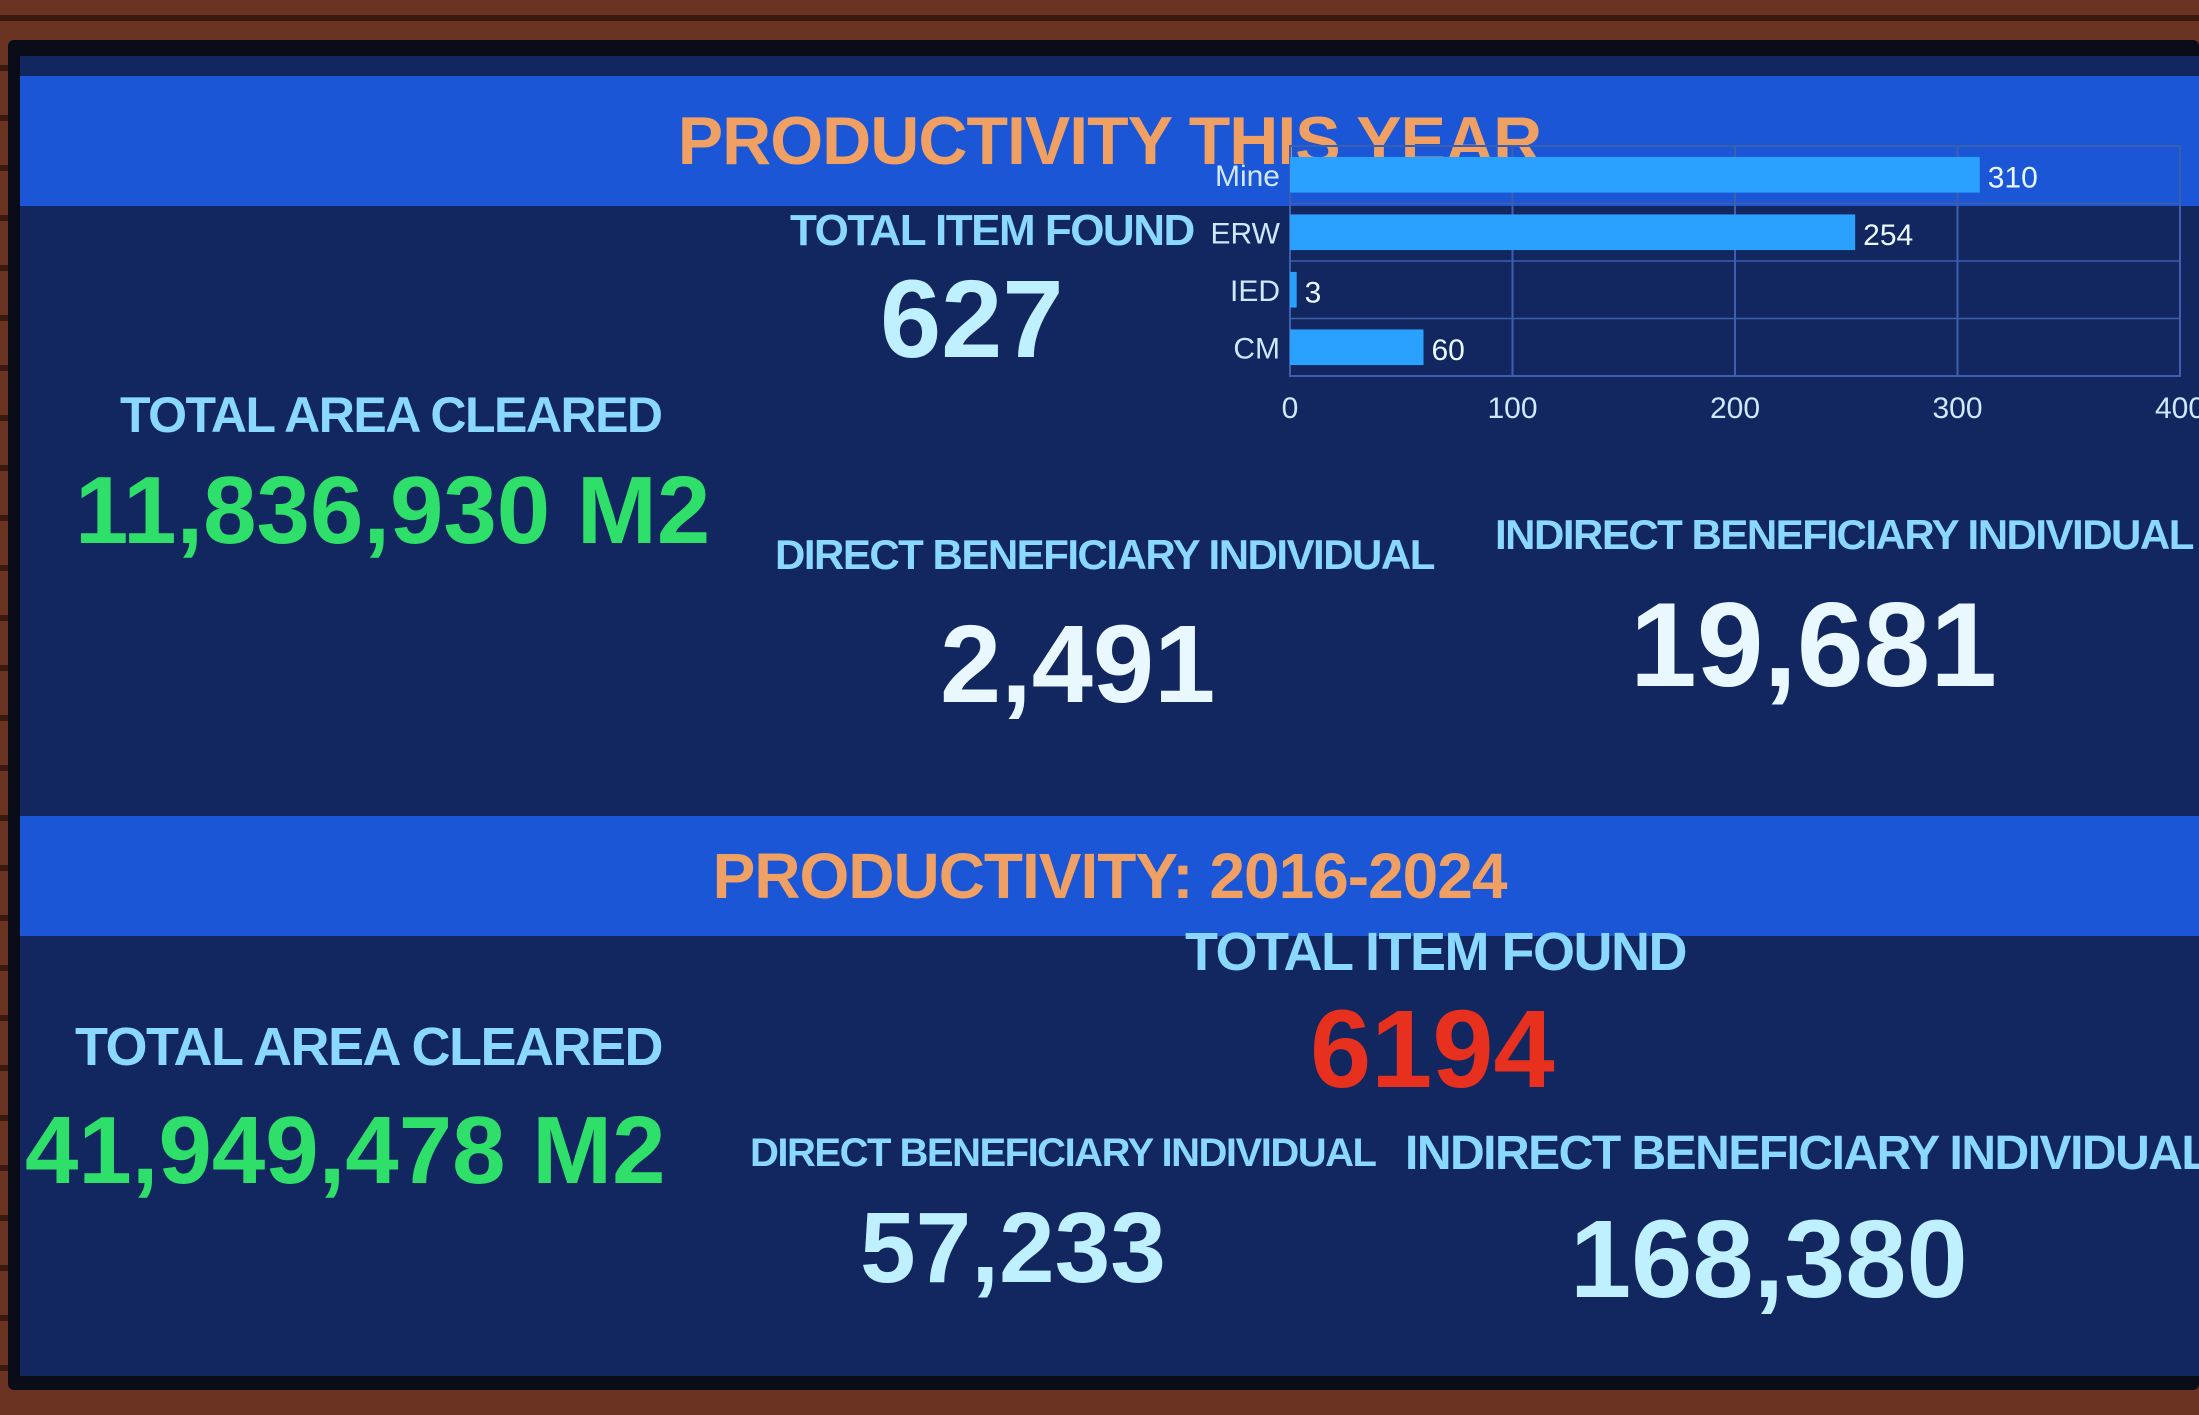 The image size is (2199, 1415). Describe the element at coordinates (1078, 664) in the screenshot. I see `this-year-direct-value: 2,491` at that location.